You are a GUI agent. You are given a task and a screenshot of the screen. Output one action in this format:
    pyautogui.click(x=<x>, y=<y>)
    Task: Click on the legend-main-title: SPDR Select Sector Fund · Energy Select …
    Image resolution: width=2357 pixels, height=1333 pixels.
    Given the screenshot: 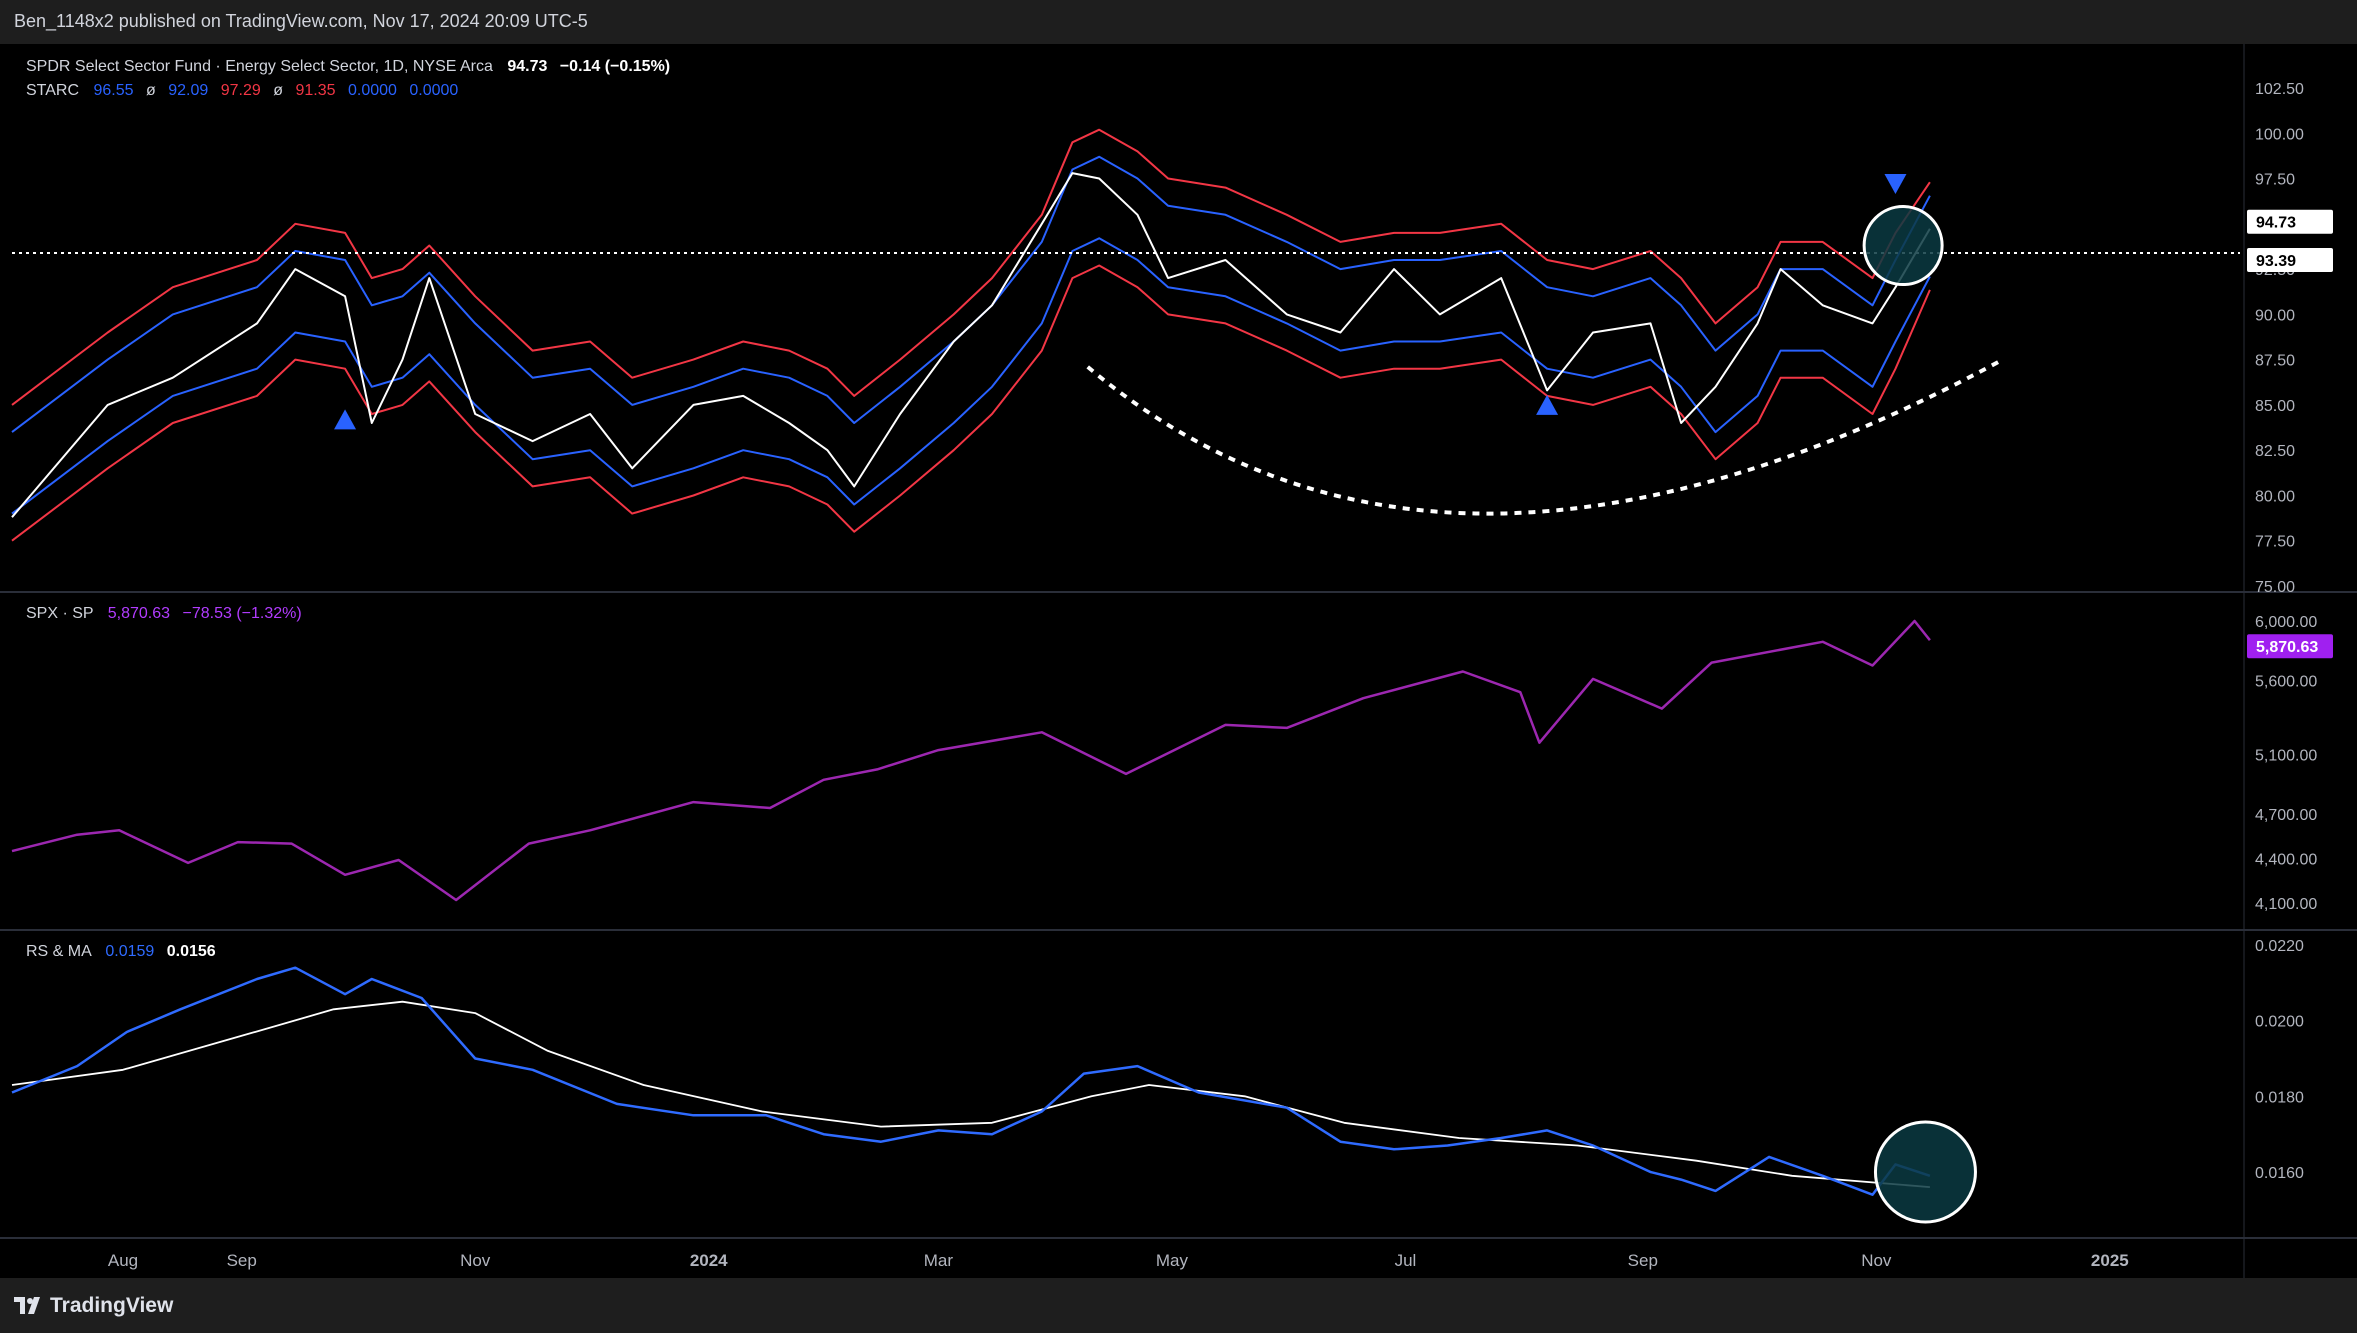 What is the action you would take?
    pyautogui.click(x=259, y=66)
    